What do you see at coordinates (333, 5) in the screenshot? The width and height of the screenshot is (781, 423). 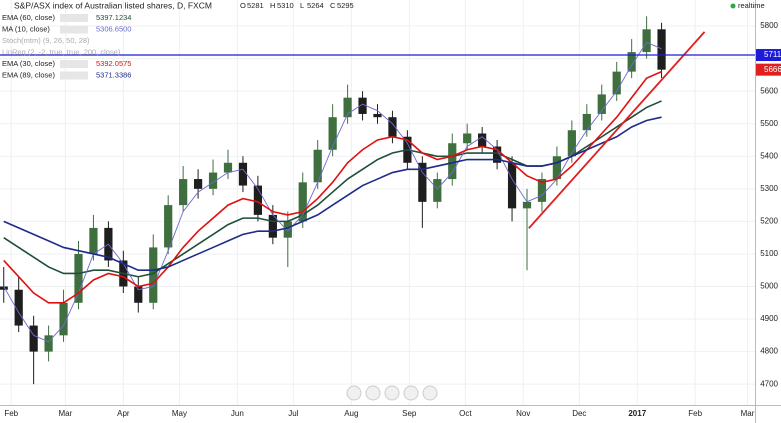 I see `ohlc-label: C` at bounding box center [333, 5].